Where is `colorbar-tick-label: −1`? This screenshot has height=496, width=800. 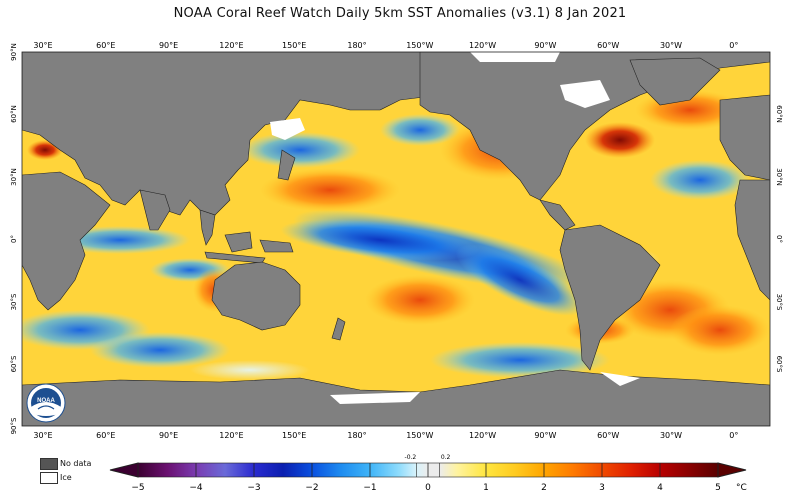
colorbar-tick-label: −1 is located at coordinates (369, 488).